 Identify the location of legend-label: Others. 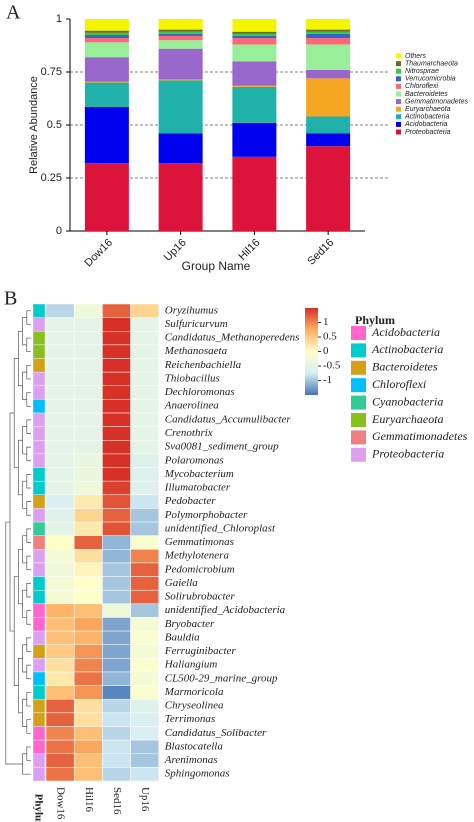
(416, 56).